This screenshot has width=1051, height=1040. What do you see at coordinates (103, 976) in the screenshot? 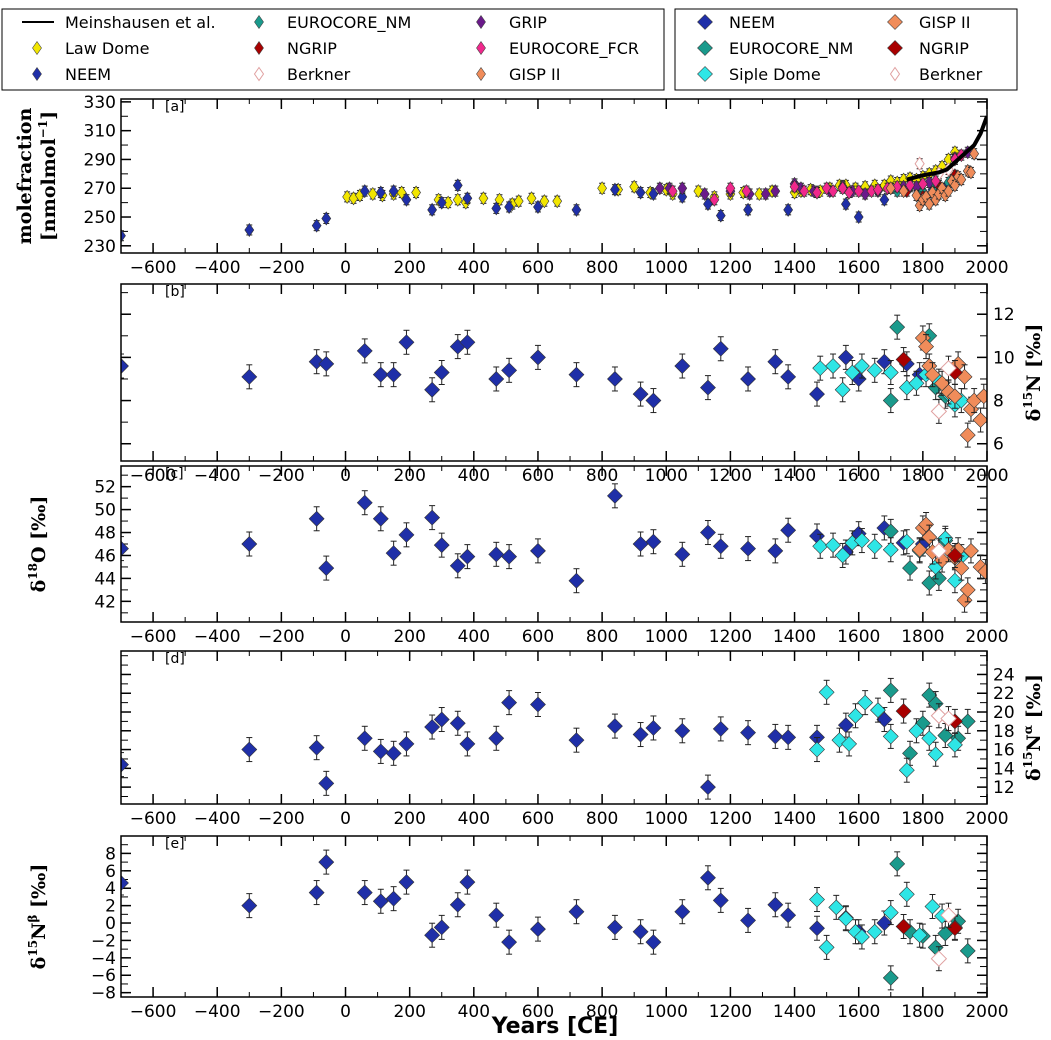
I see `y-tick-label: −6` at bounding box center [103, 976].